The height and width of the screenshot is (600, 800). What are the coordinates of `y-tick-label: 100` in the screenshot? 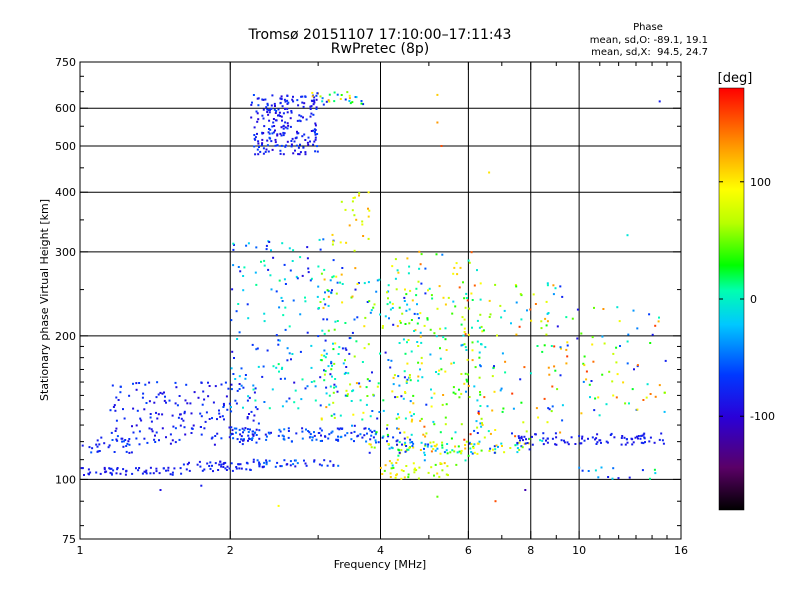 It's located at (65, 479).